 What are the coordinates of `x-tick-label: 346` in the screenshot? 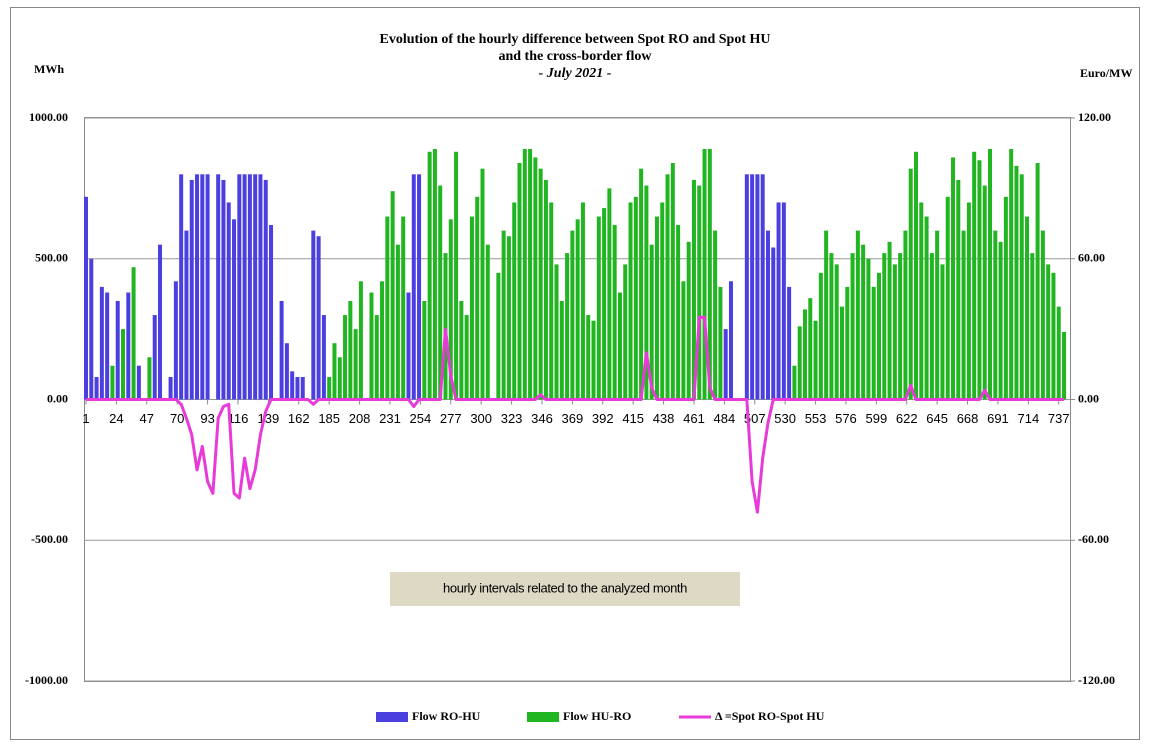 It's located at (542, 418).